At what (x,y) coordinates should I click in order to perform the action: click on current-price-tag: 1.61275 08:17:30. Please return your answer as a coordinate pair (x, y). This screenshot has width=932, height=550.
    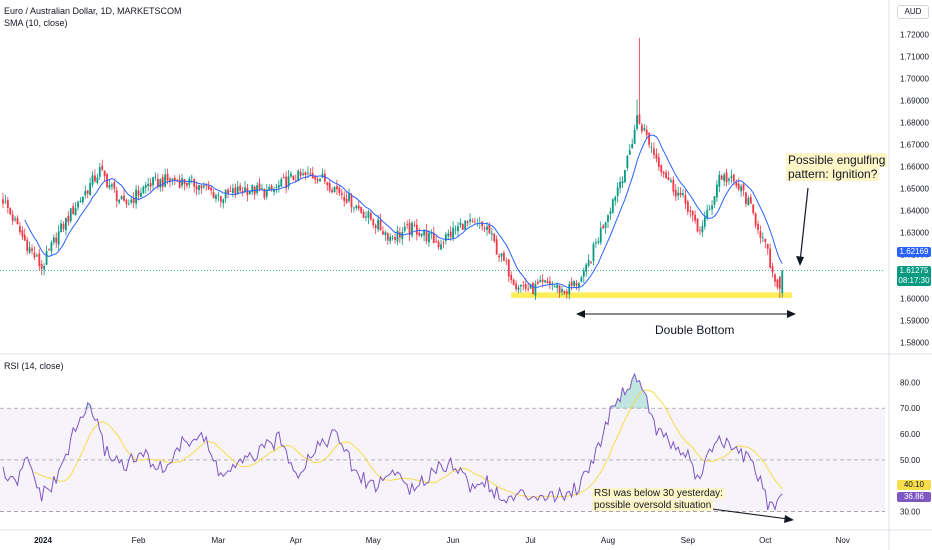
    Looking at the image, I should click on (914, 276).